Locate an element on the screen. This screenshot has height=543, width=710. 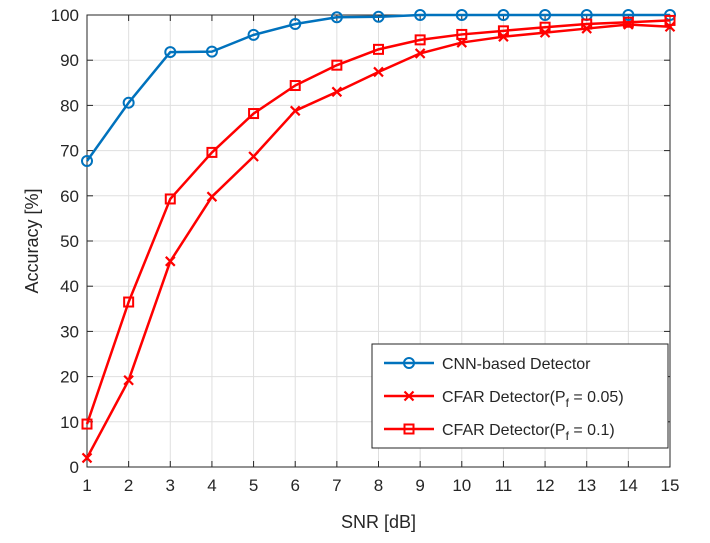
x-tick-label: 13 is located at coordinates (586, 485).